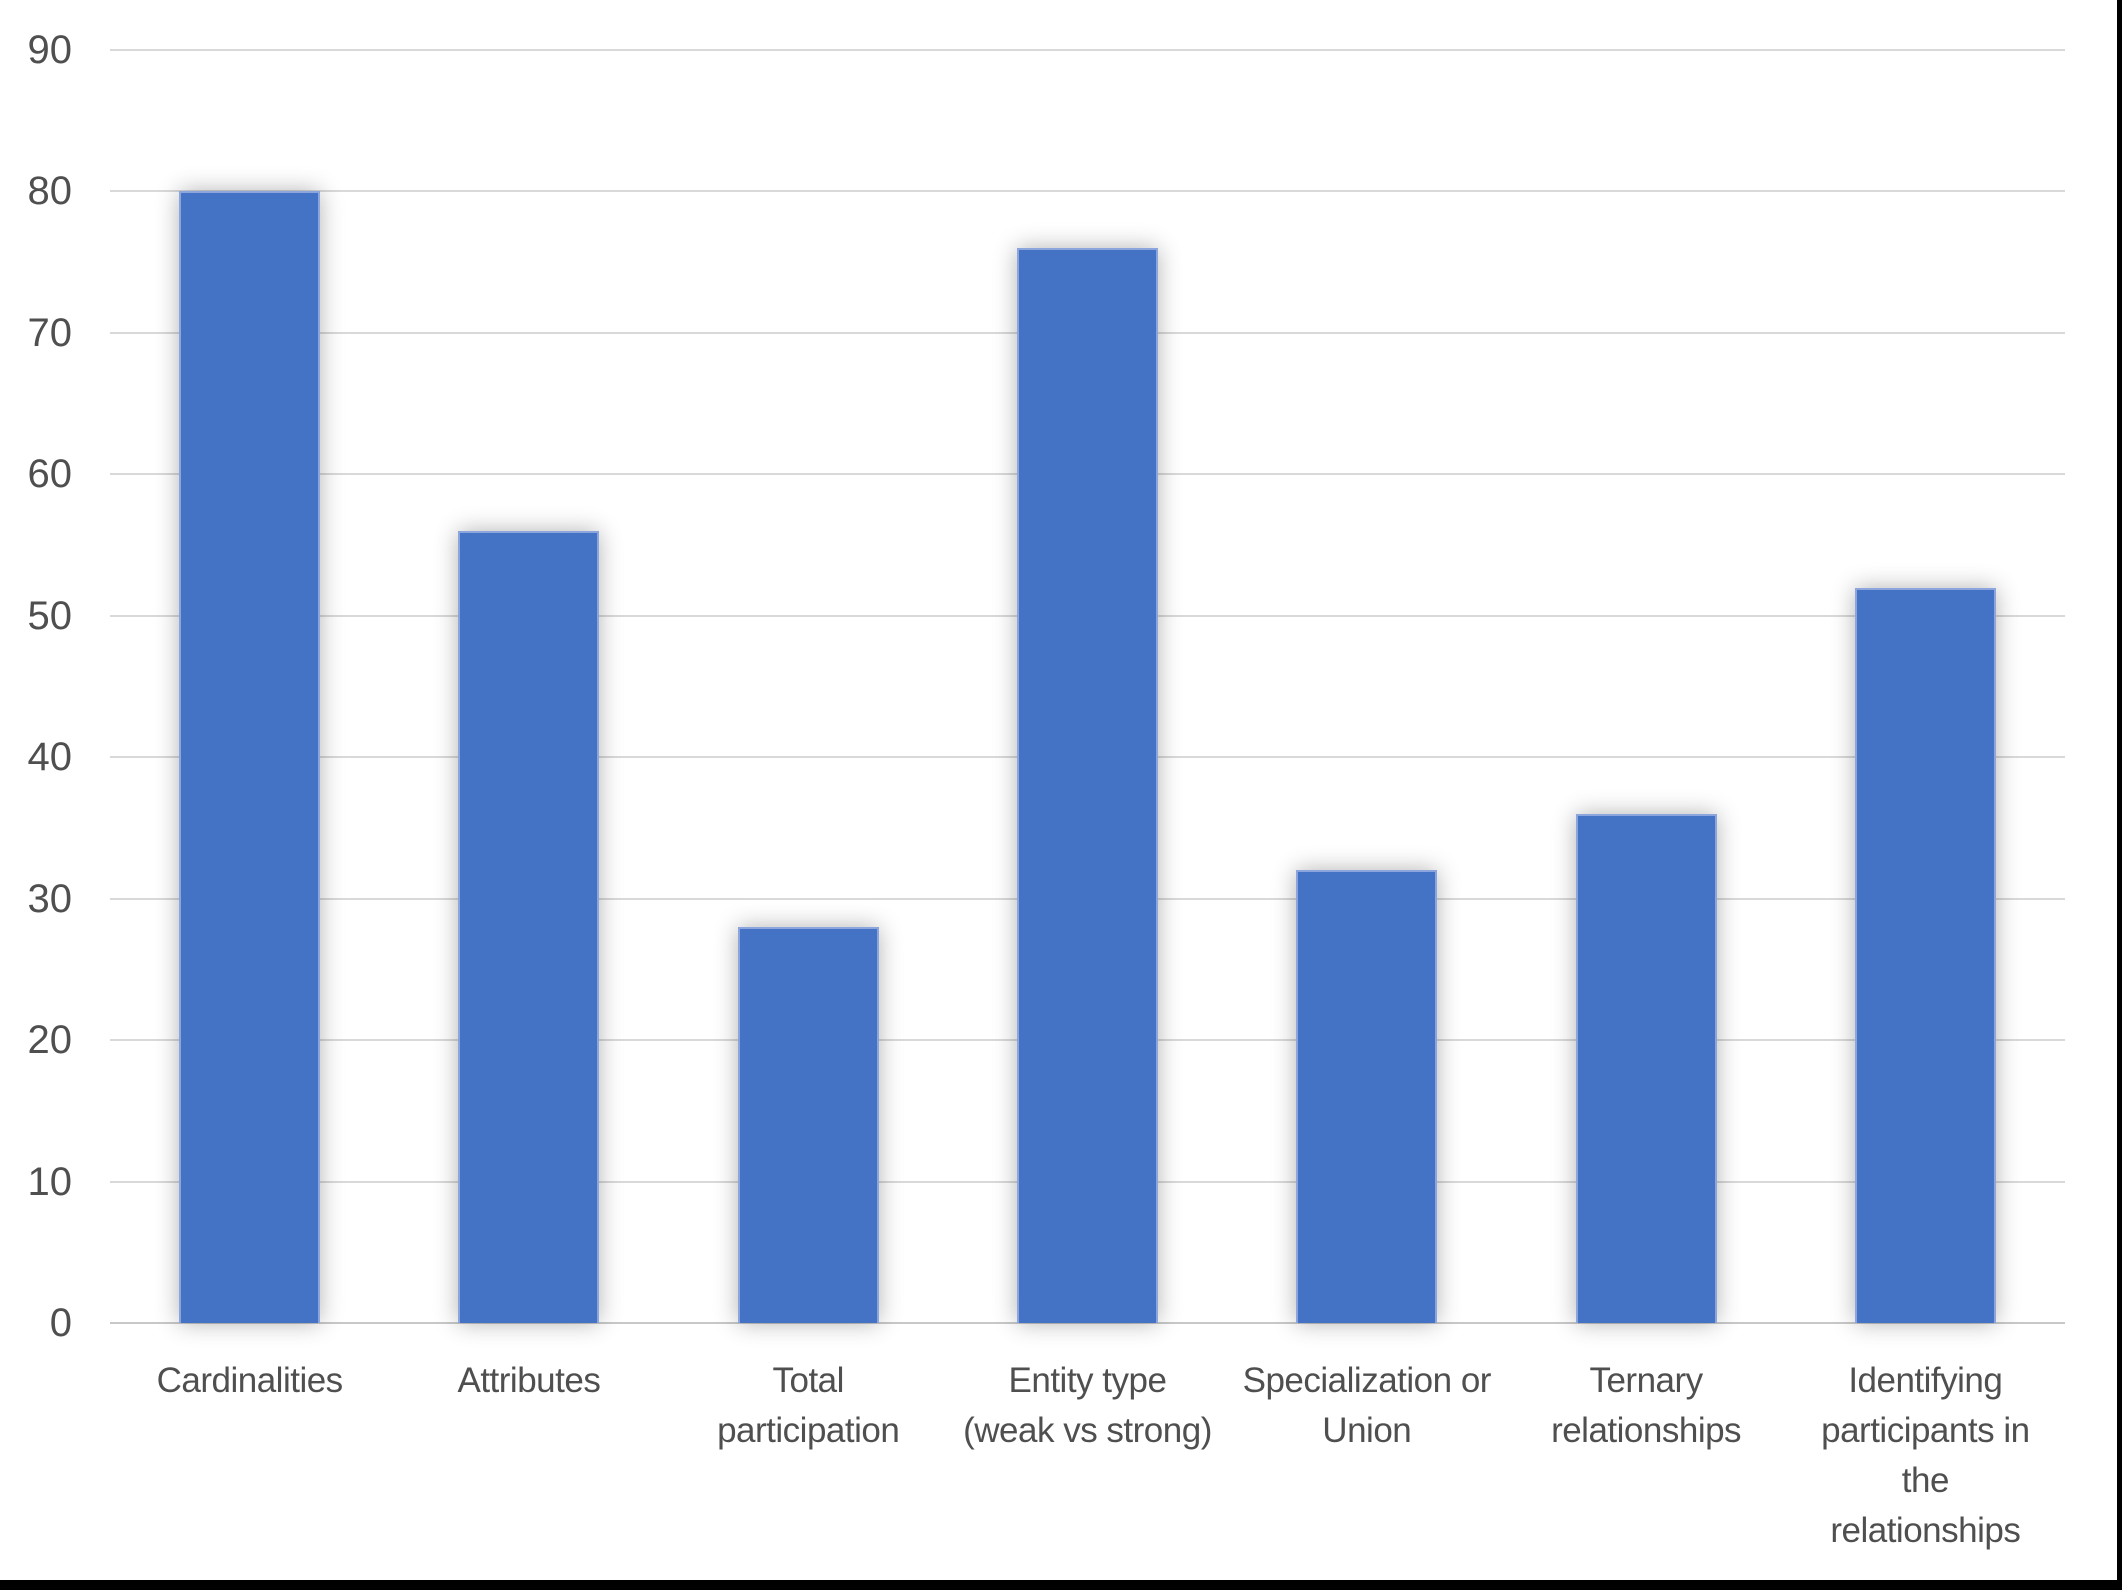 This screenshot has width=2122, height=1590. I want to click on y-tick-label: 40, so click(50, 757).